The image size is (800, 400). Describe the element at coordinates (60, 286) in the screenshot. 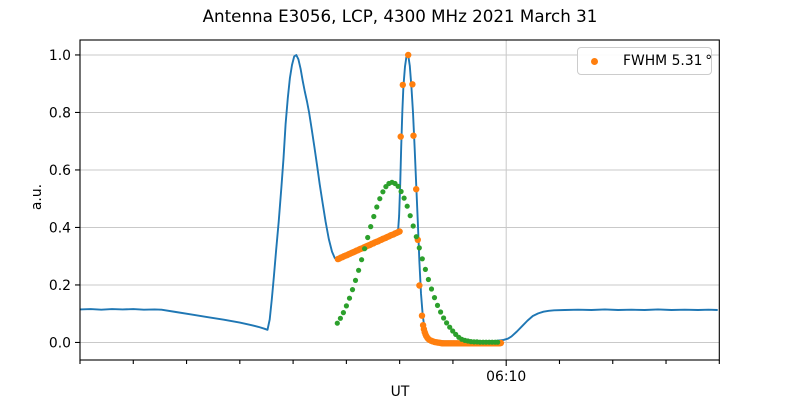

I see `svg-text: 0.2` at that location.